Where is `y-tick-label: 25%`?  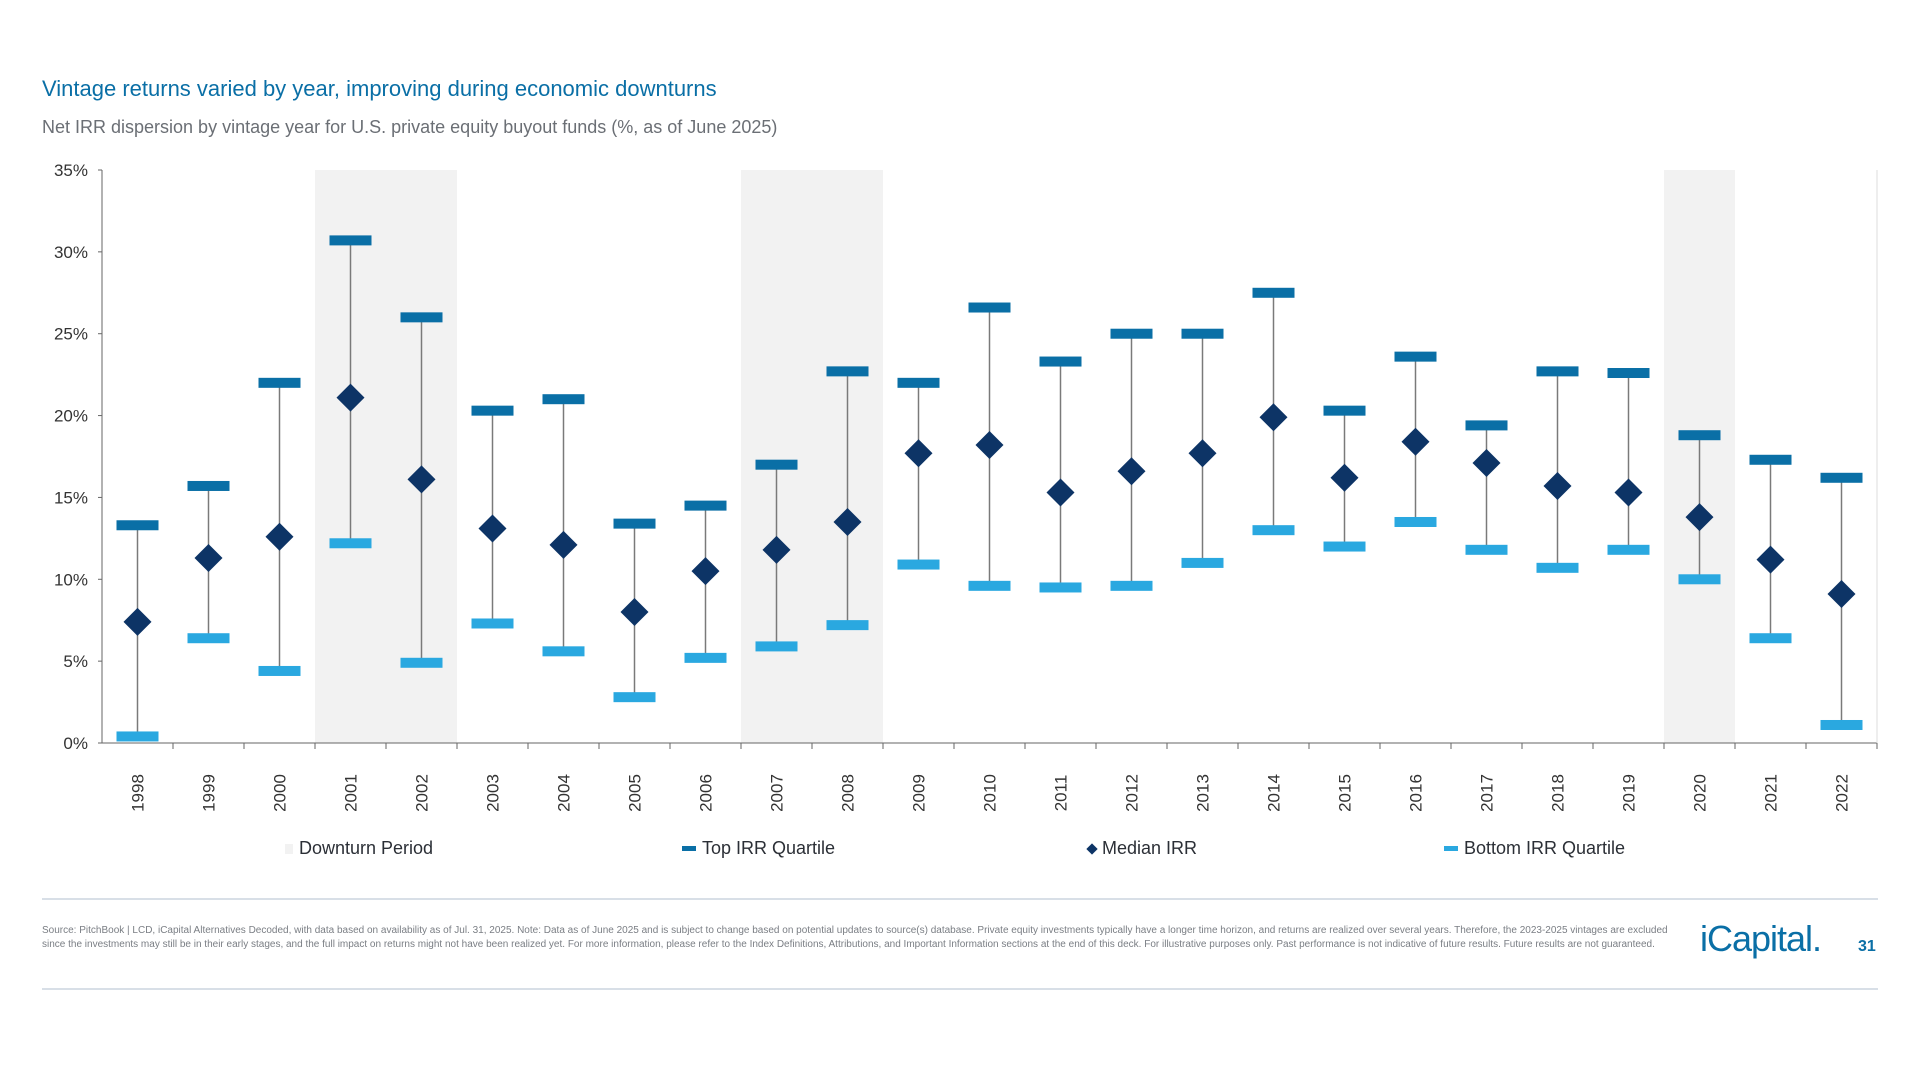 y-tick-label: 25% is located at coordinates (71, 334).